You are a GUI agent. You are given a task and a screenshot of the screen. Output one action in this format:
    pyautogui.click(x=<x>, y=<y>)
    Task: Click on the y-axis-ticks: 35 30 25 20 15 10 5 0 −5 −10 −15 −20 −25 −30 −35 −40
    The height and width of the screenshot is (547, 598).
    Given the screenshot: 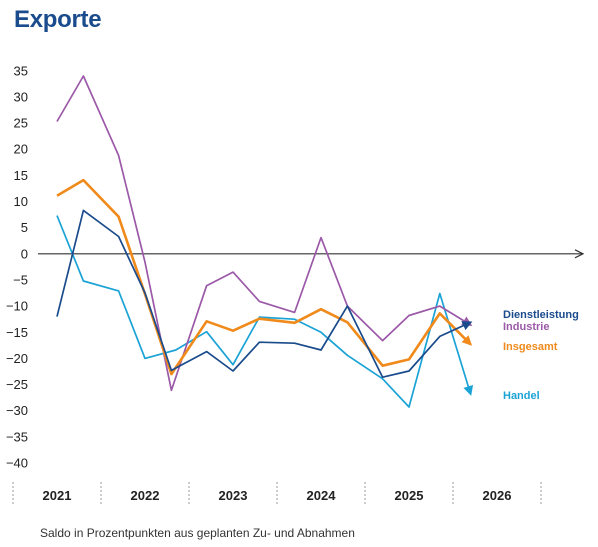 What is the action you would take?
    pyautogui.click(x=17, y=266)
    